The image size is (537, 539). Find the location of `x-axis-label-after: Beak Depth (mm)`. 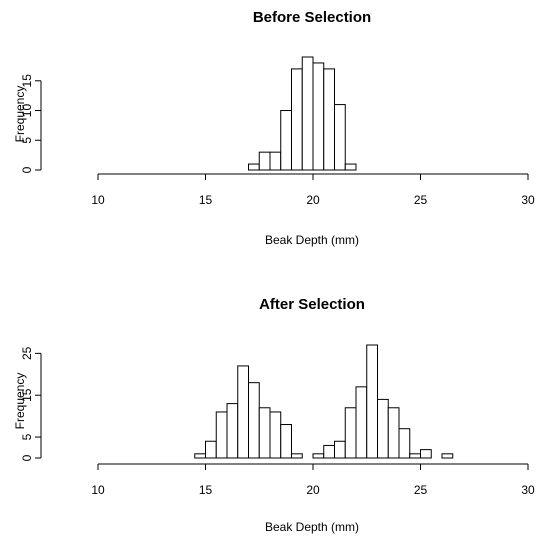

x-axis-label-after: Beak Depth (mm) is located at coordinates (312, 527).